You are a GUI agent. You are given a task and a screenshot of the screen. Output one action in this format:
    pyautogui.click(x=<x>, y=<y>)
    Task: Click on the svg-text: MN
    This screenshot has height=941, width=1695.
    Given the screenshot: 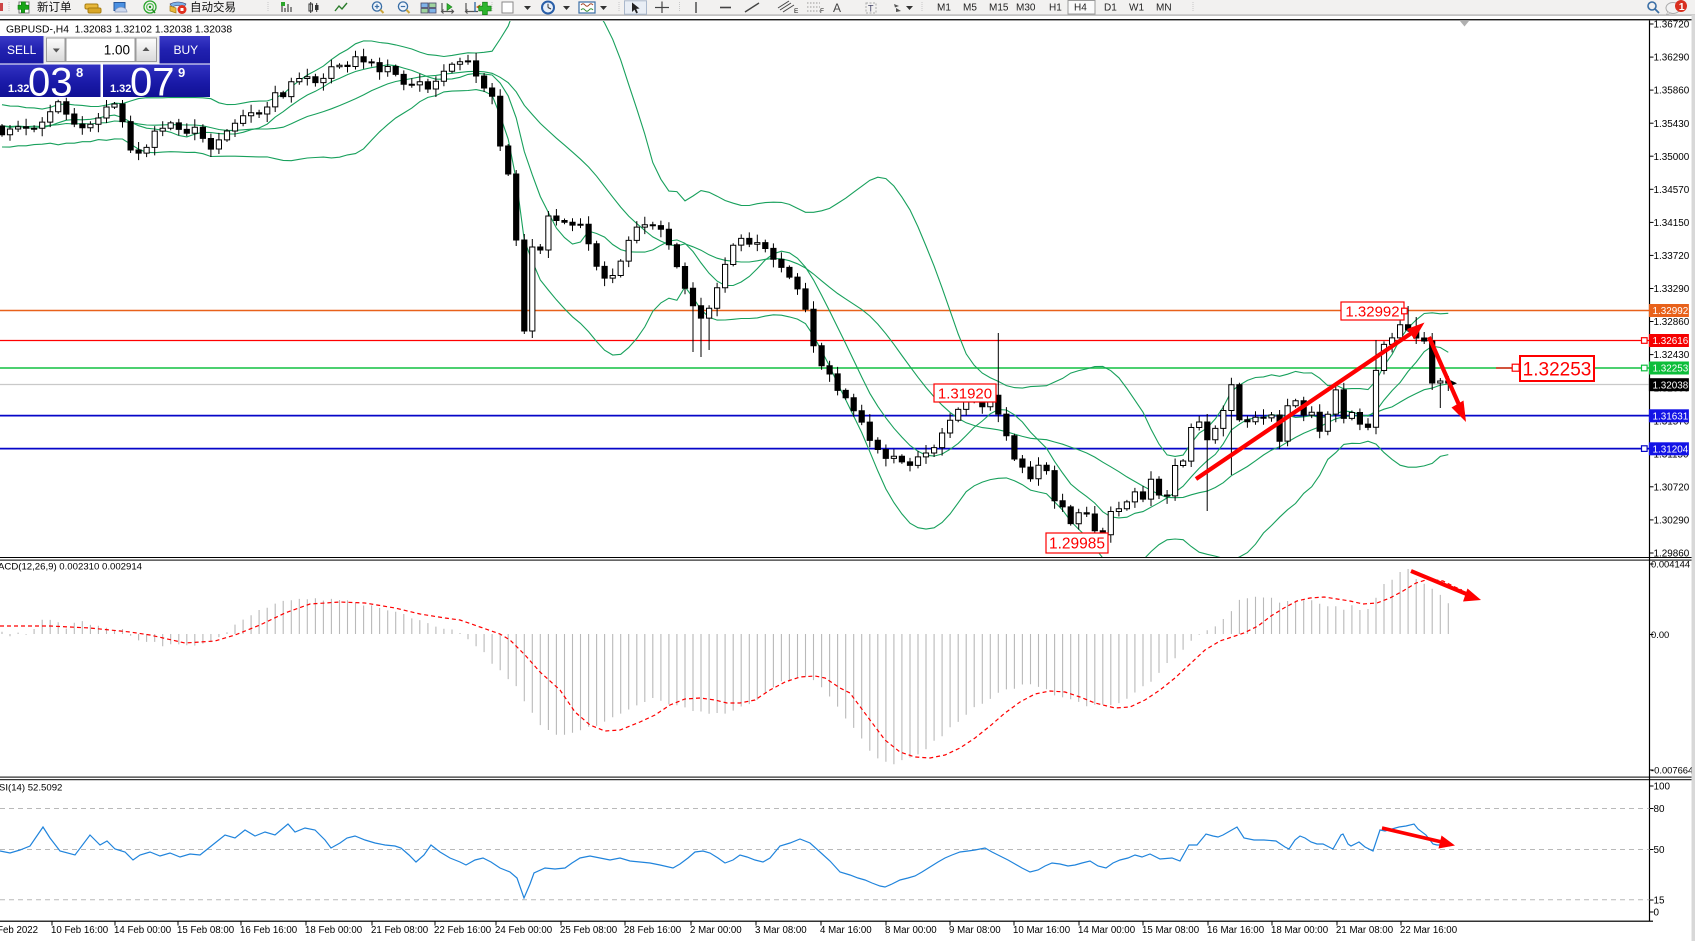 What is the action you would take?
    pyautogui.click(x=1164, y=8)
    